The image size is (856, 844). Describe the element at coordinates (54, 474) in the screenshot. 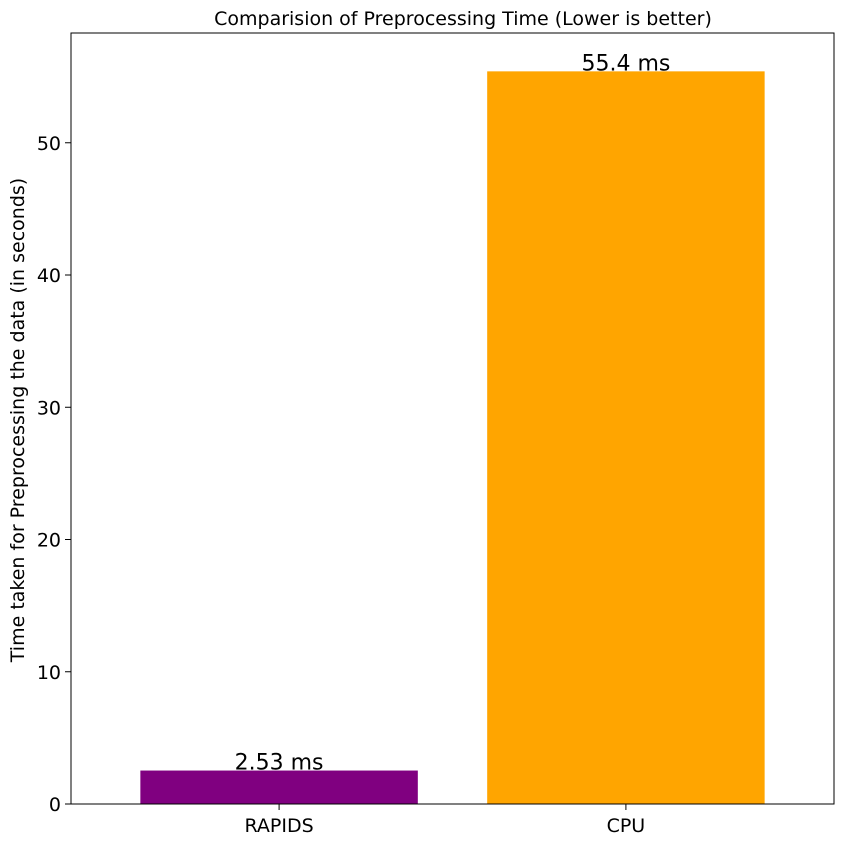

I see `y-ticks-group: 0 10 20 30 40 50` at that location.